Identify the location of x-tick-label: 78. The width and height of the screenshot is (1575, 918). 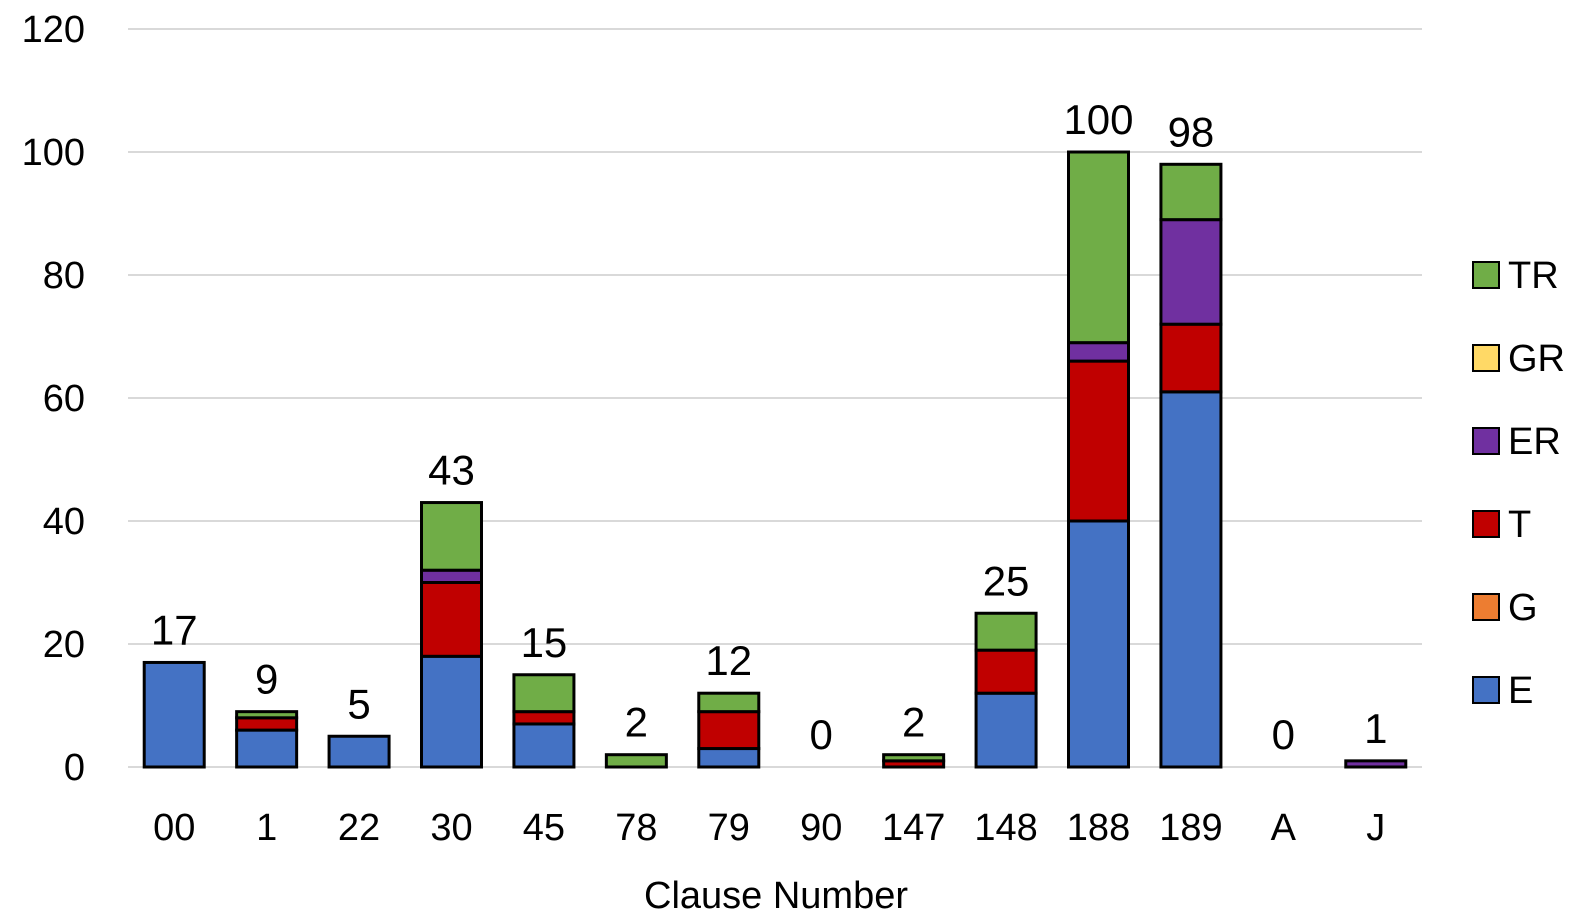
(636, 828).